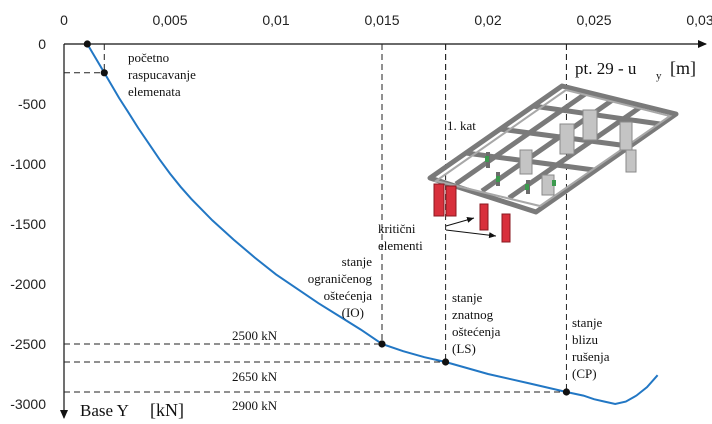 This screenshot has height=424, width=712. I want to click on io-line-3: oštećenja, so click(348, 295).